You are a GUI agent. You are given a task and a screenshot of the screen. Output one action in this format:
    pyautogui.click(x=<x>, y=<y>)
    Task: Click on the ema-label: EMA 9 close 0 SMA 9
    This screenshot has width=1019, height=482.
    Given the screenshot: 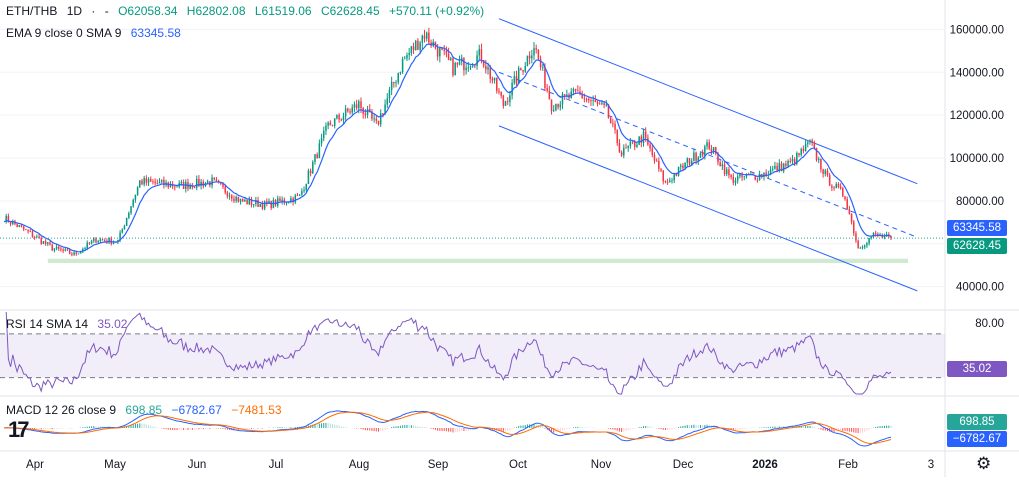 What is the action you would take?
    pyautogui.click(x=64, y=33)
    